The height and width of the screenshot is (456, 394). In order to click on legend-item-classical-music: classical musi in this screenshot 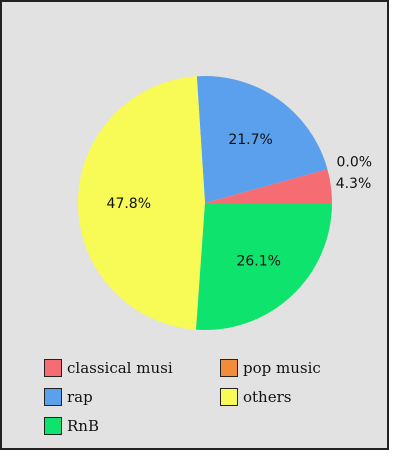, I will do `click(108, 368)`.